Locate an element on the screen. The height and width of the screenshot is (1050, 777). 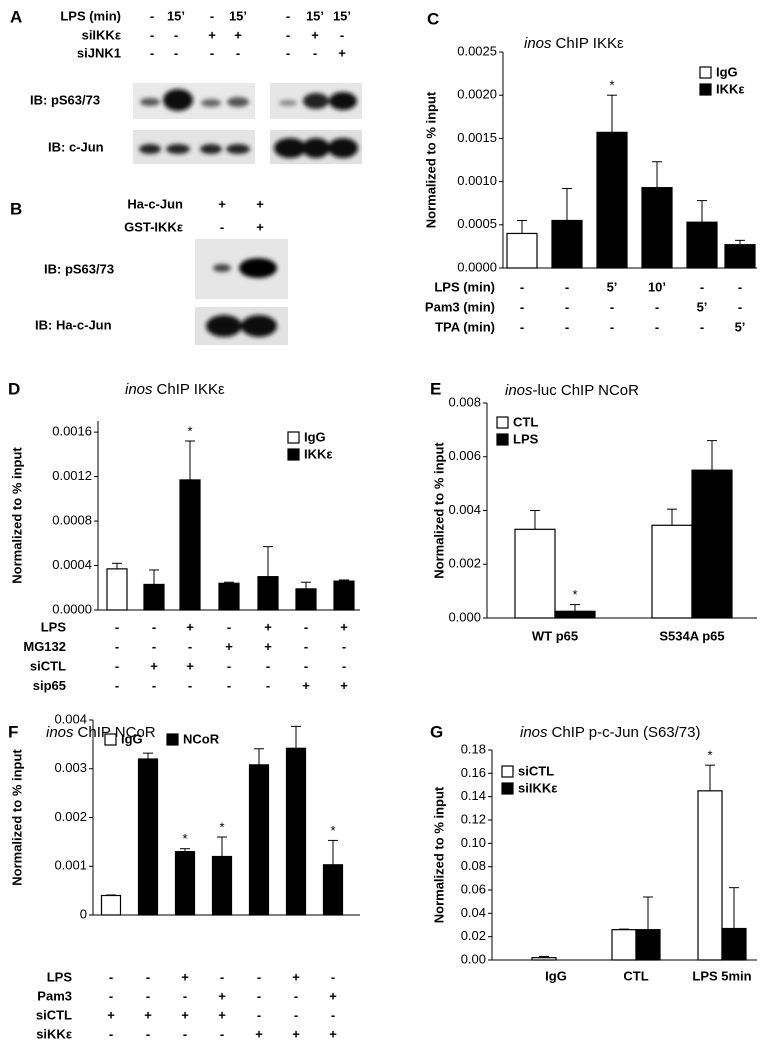
condition-label: LPS is located at coordinates (60, 976).